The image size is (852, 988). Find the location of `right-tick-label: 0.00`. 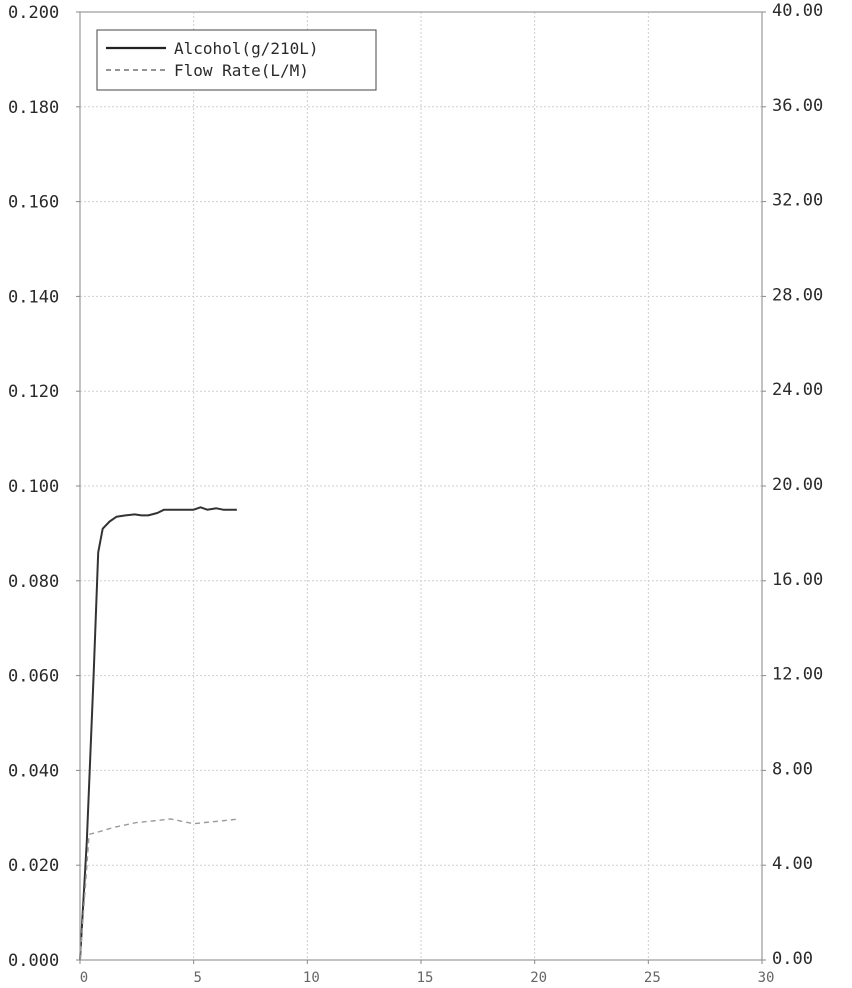

right-tick-label: 0.00 is located at coordinates (792, 959).